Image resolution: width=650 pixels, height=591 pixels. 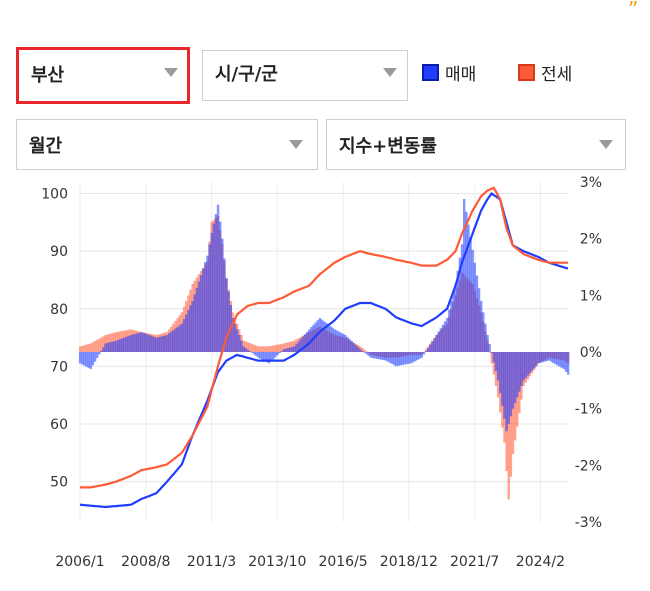 I want to click on metric-select-value: 지수+변동률, so click(x=388, y=146).